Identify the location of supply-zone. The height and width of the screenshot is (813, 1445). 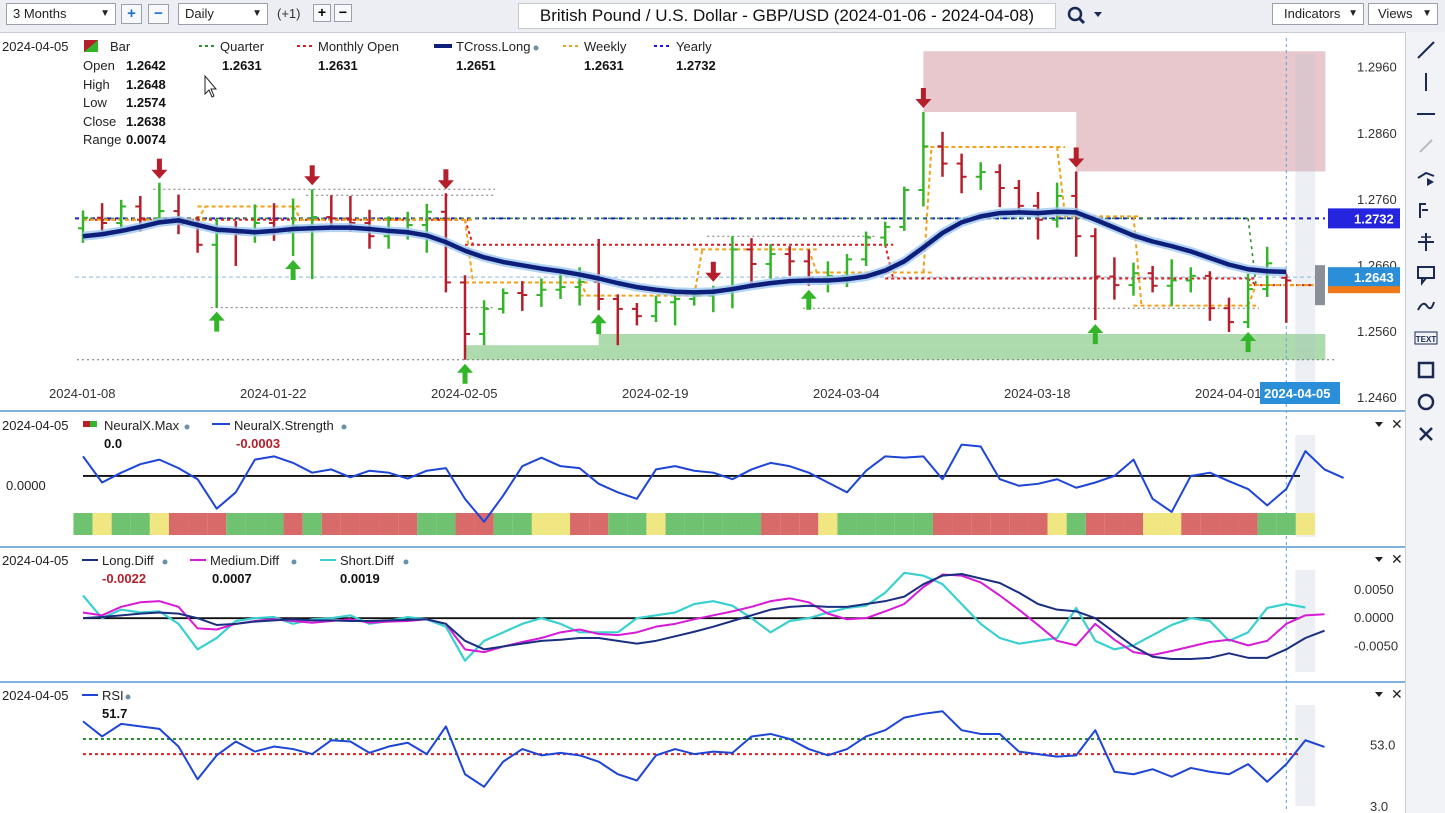
(1201, 142).